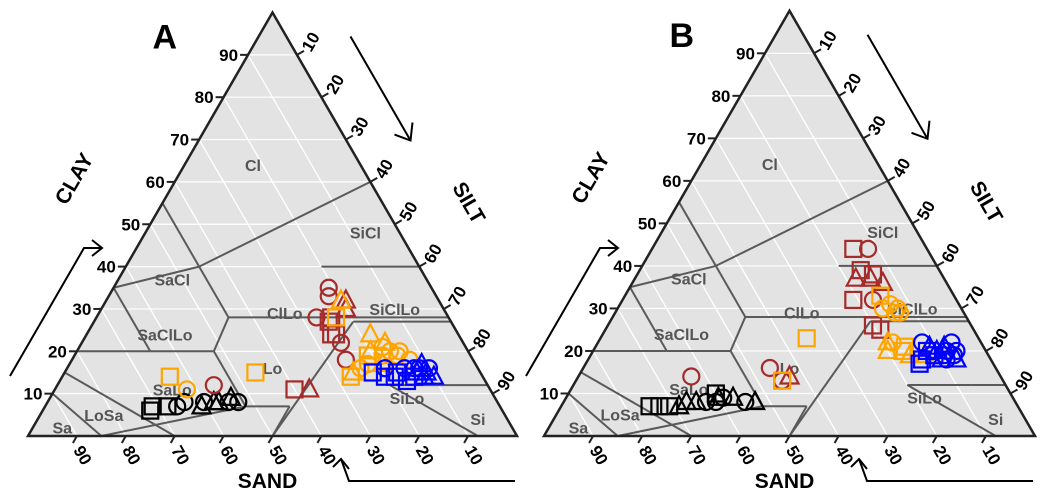 This screenshot has height=492, width=1049. I want to click on region-label-losa: LoSa, so click(103, 416).